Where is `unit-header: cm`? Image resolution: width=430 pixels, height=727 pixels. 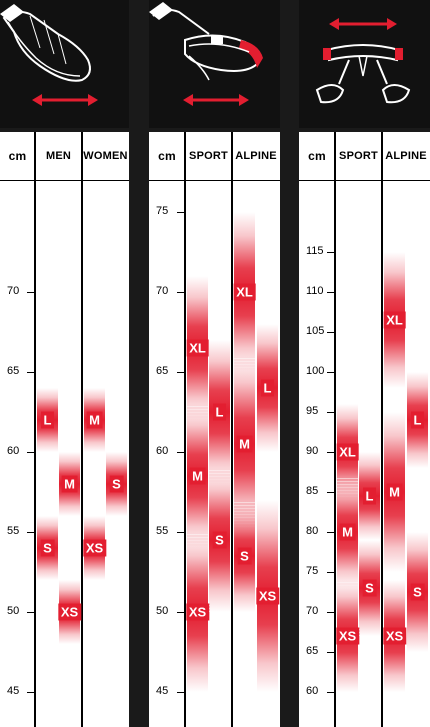
unit-header: cm is located at coordinates (167, 156).